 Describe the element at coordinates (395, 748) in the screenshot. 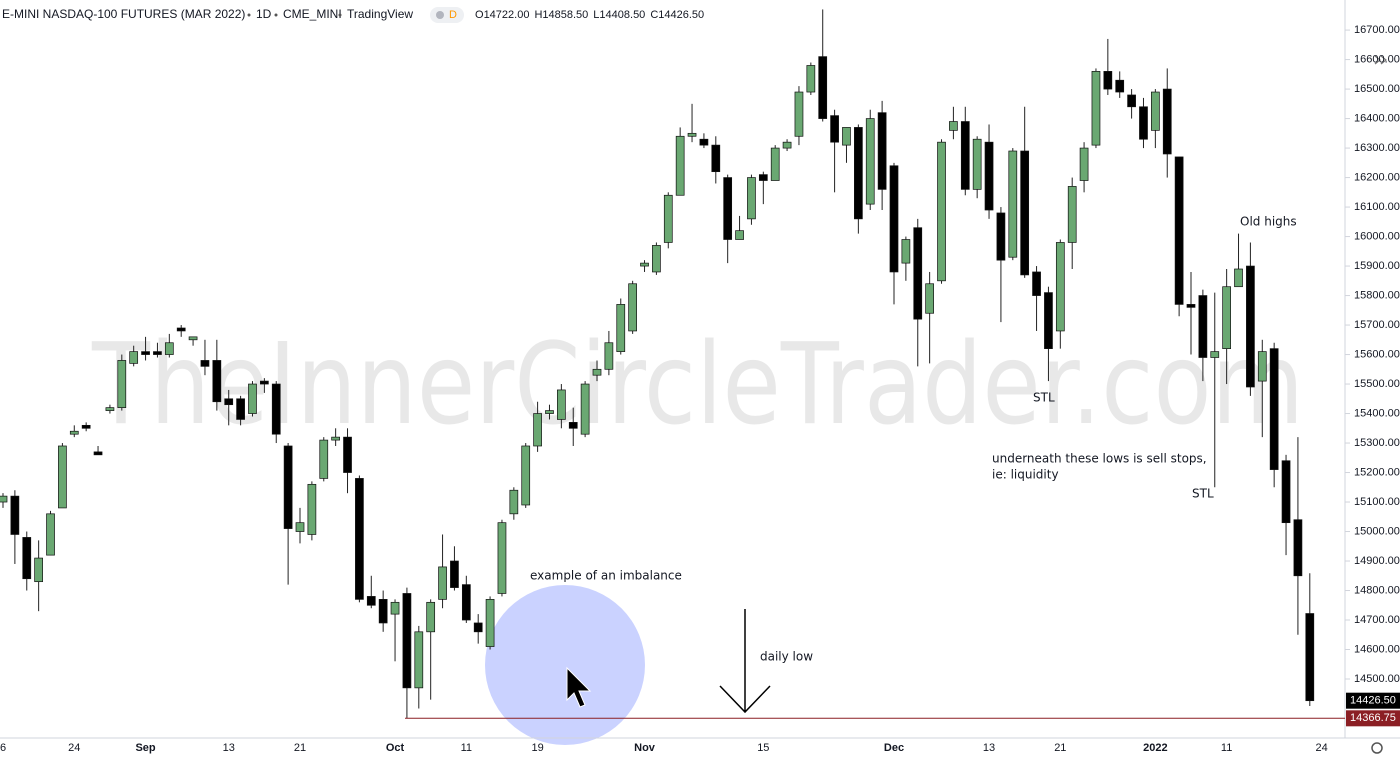

I see `x-tick-label: Oct` at that location.